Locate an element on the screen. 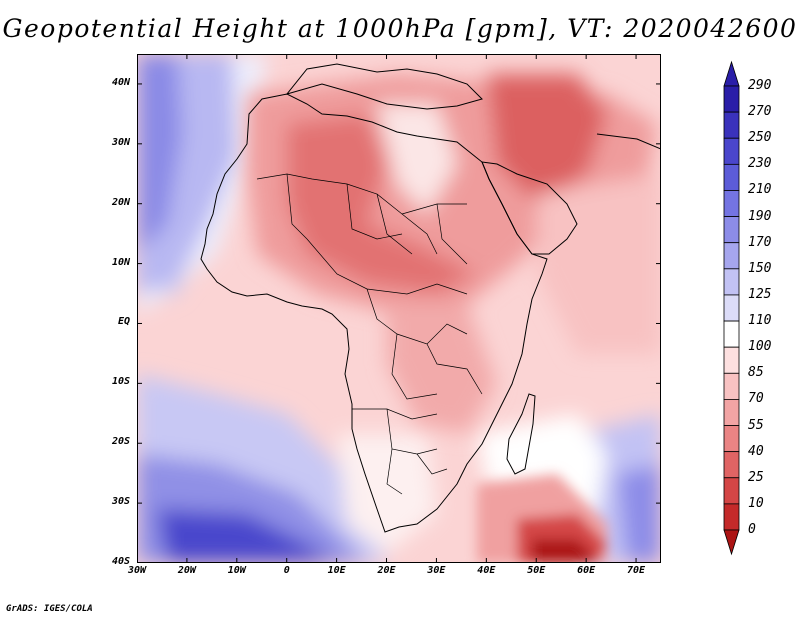  colorbar-top-arrow is located at coordinates (731, 73).